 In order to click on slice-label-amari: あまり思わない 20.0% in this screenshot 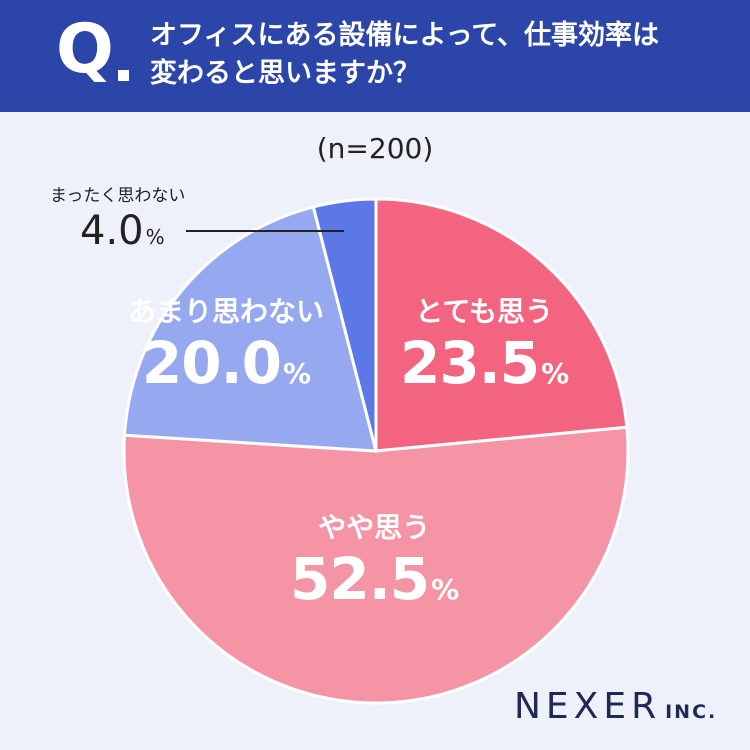, I will do `click(226, 350)`.